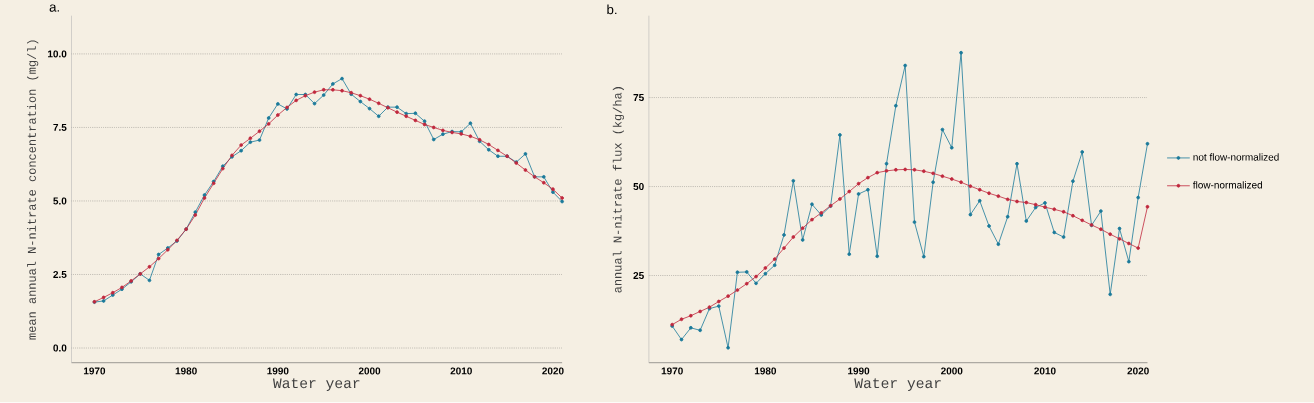 The image size is (1314, 403). What do you see at coordinates (60, 201) in the screenshot?
I see `y-tick-label: 5.0` at bounding box center [60, 201].